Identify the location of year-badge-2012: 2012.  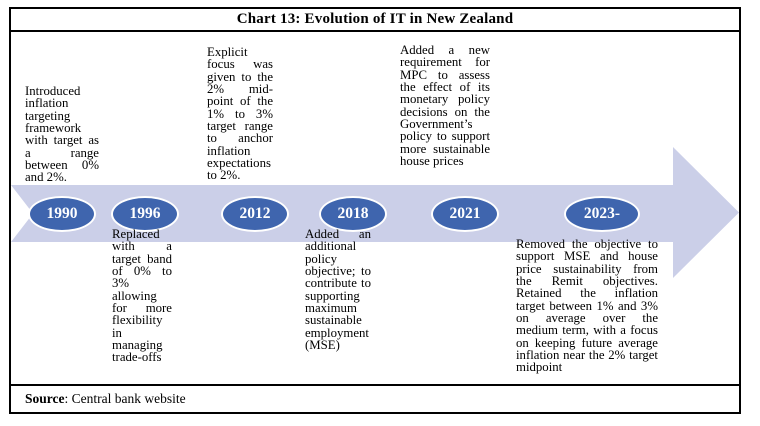
(255, 214).